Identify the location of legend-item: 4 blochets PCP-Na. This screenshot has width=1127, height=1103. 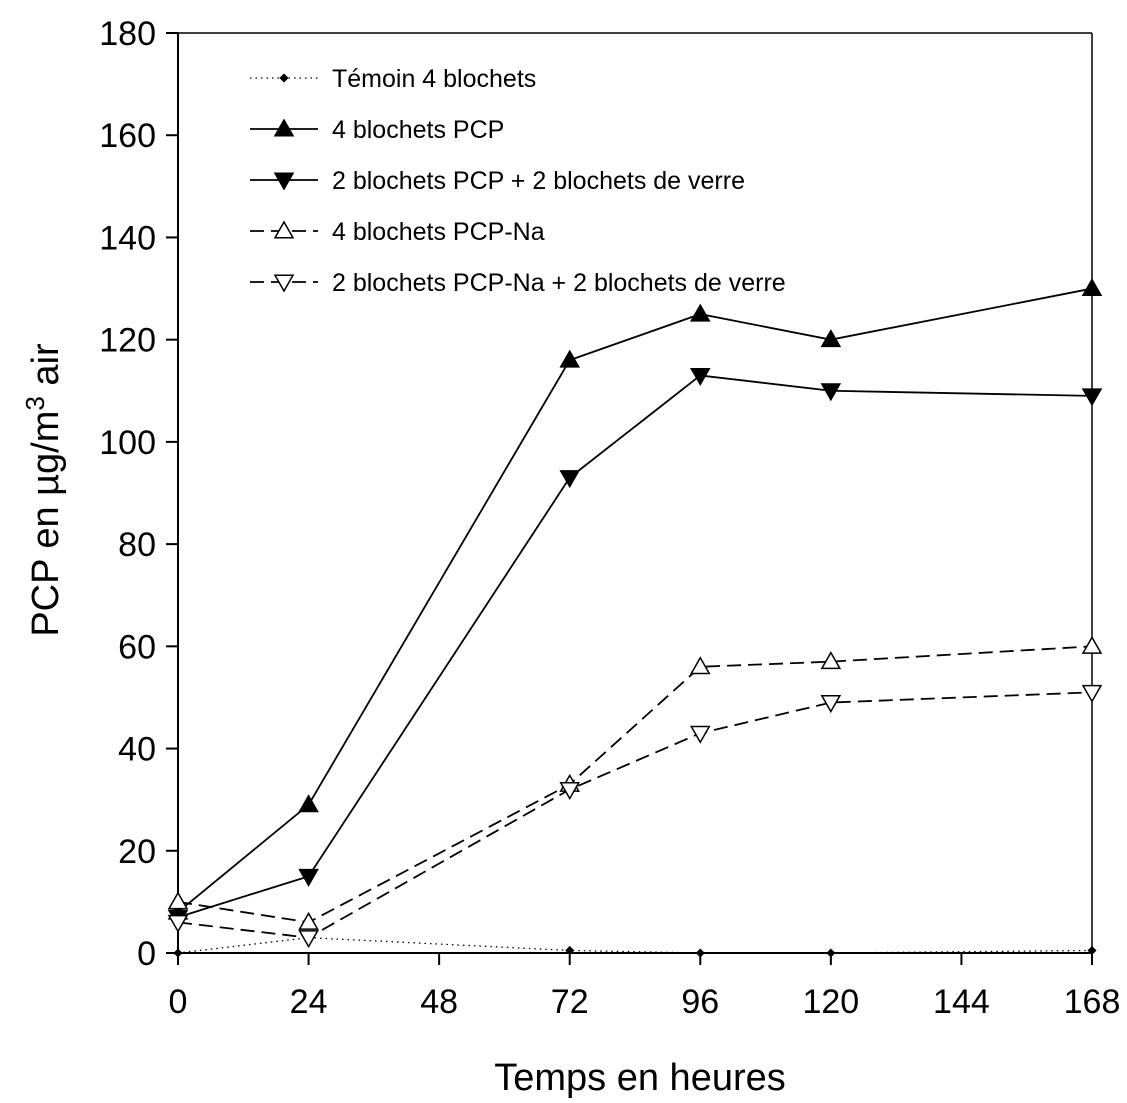
(397, 232).